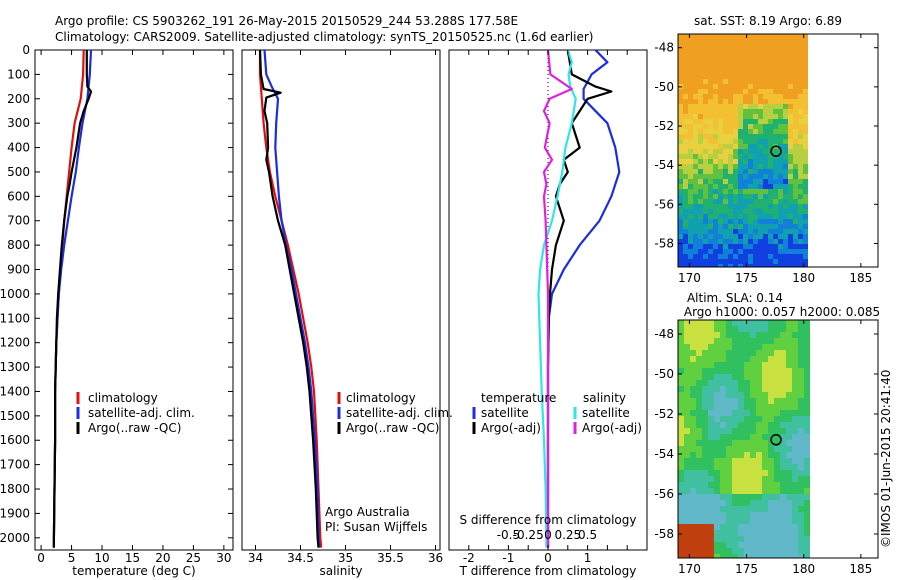  What do you see at coordinates (588, 558) in the screenshot?
I see `x-tick-label: 1` at bounding box center [588, 558].